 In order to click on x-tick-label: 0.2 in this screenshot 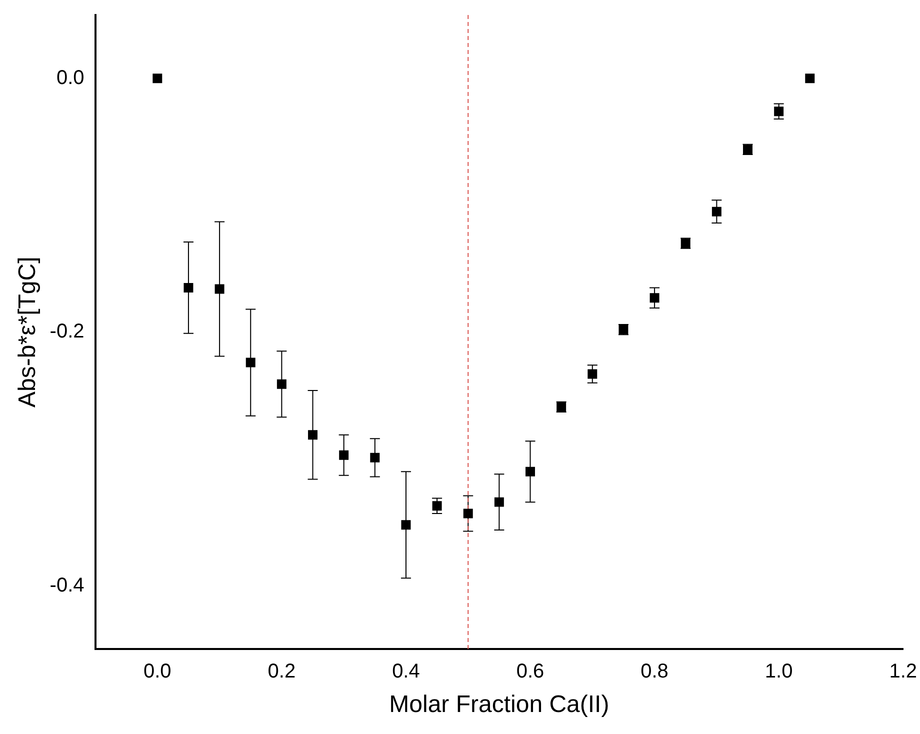, I will do `click(282, 671)`.